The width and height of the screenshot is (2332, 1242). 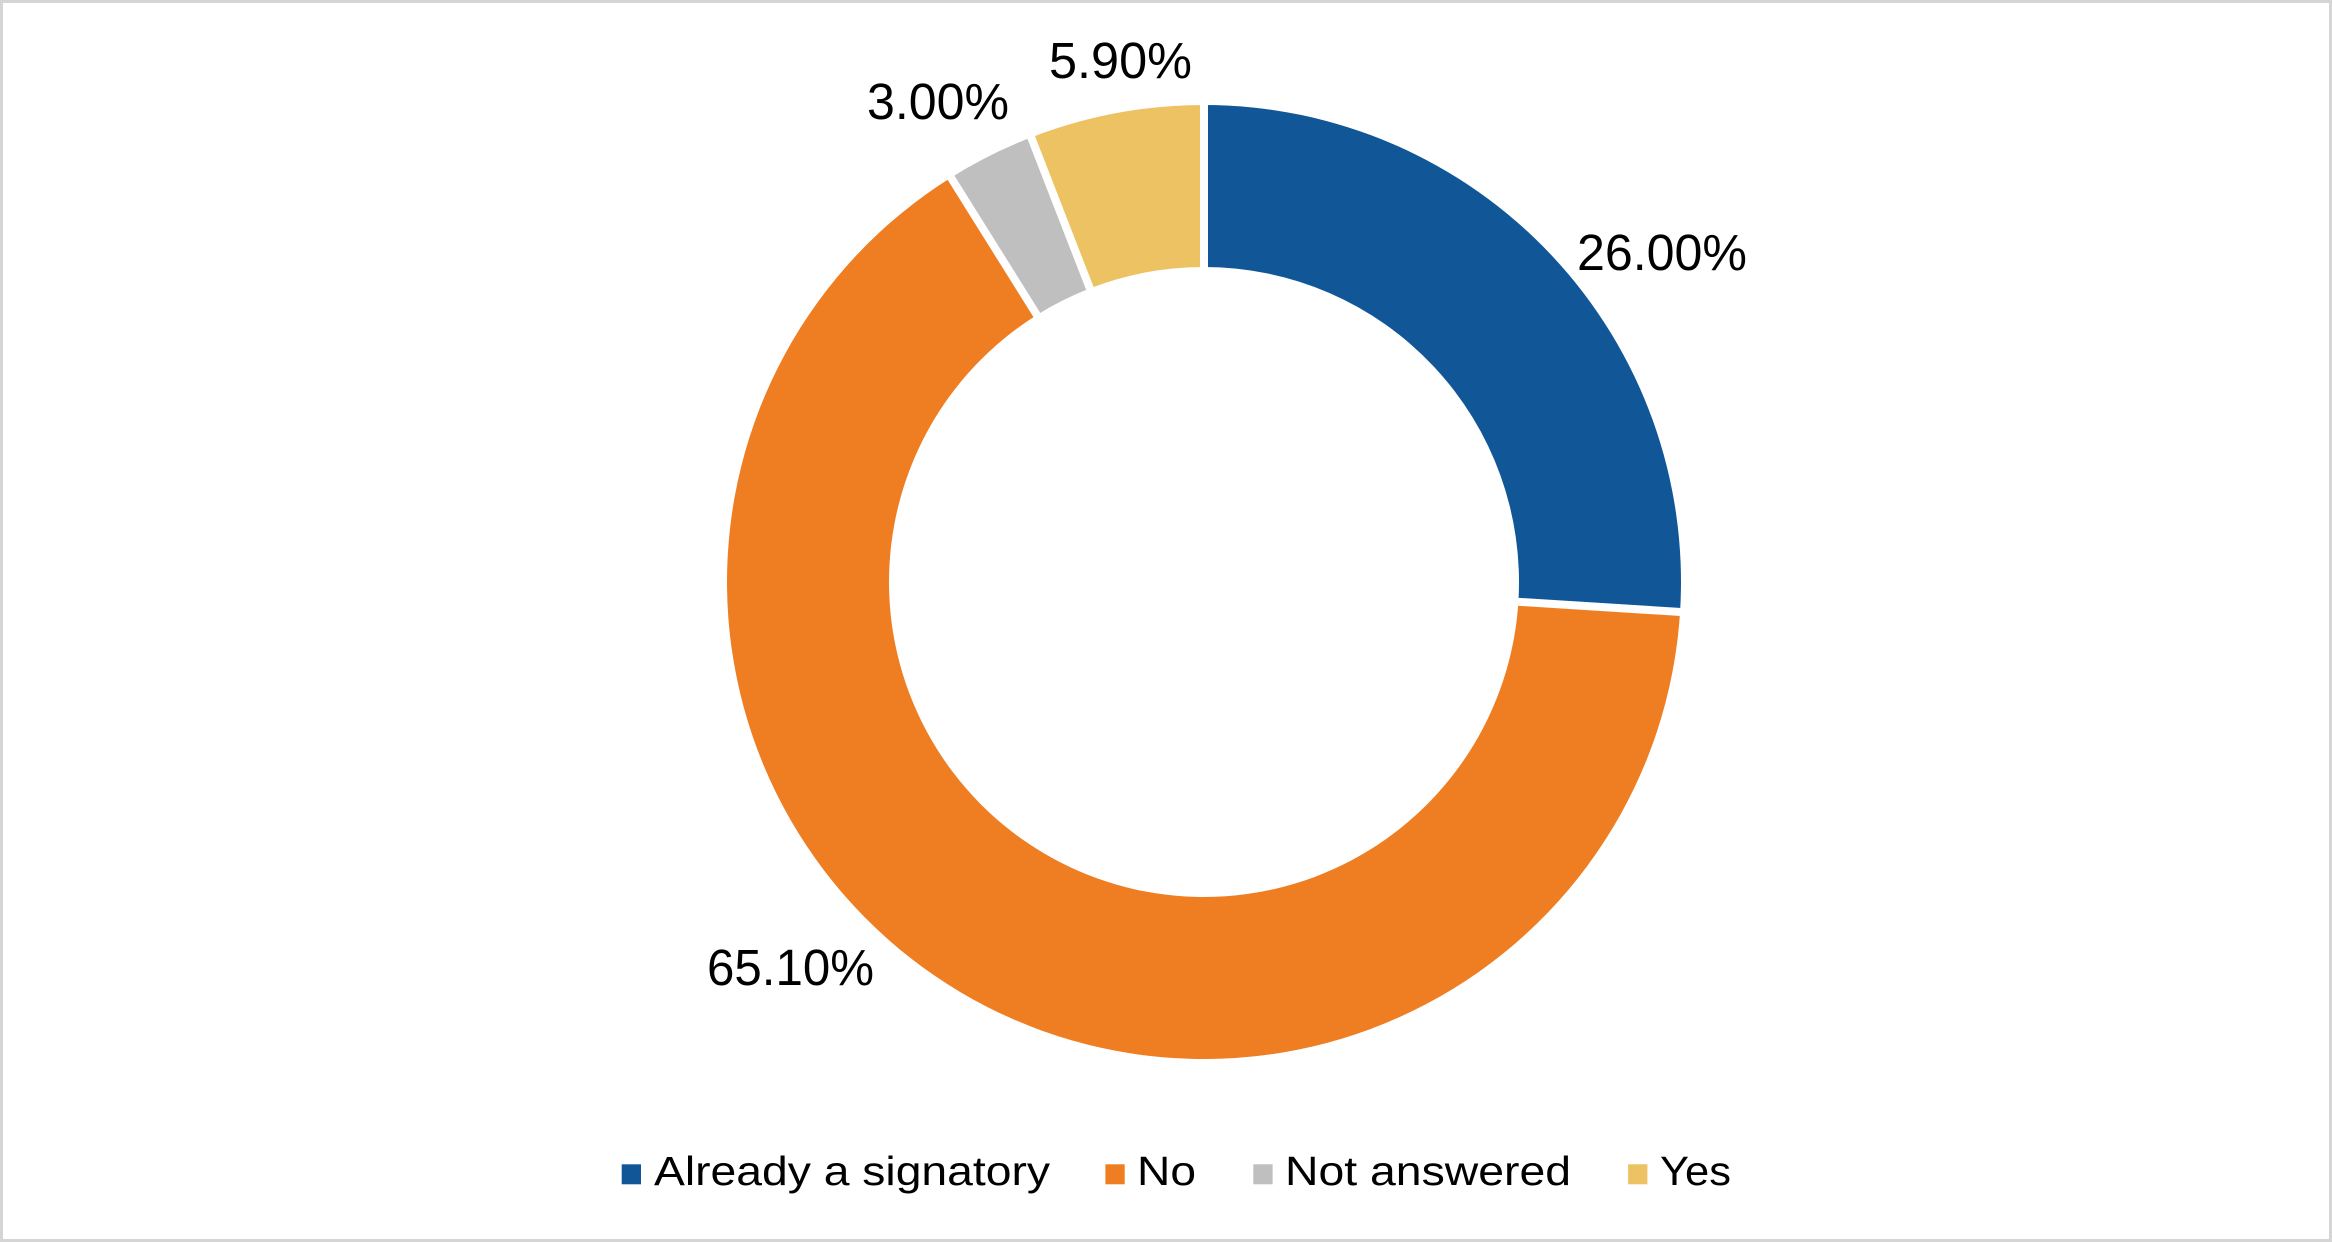 What do you see at coordinates (1428, 1171) in the screenshot?
I see `svg-text: Not answered` at bounding box center [1428, 1171].